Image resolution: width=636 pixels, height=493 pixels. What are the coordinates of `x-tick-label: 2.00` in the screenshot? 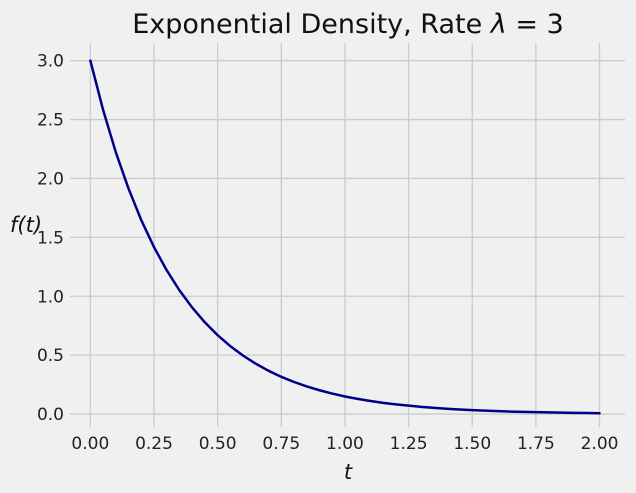 It's located at (600, 444).